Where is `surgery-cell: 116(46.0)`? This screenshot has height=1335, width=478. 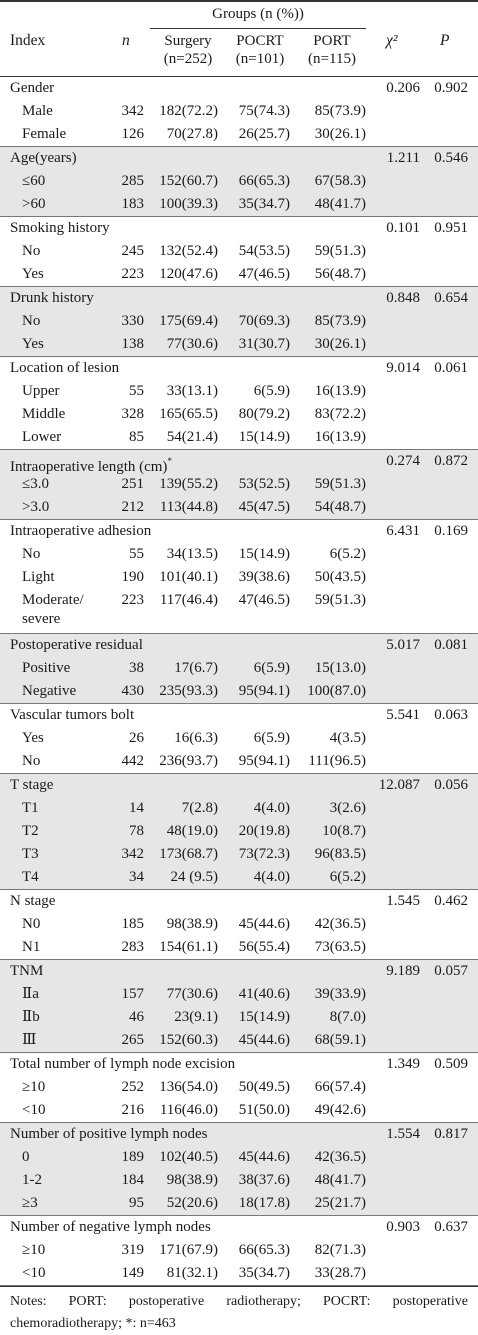
surgery-cell: 116(46.0) is located at coordinates (188, 1110).